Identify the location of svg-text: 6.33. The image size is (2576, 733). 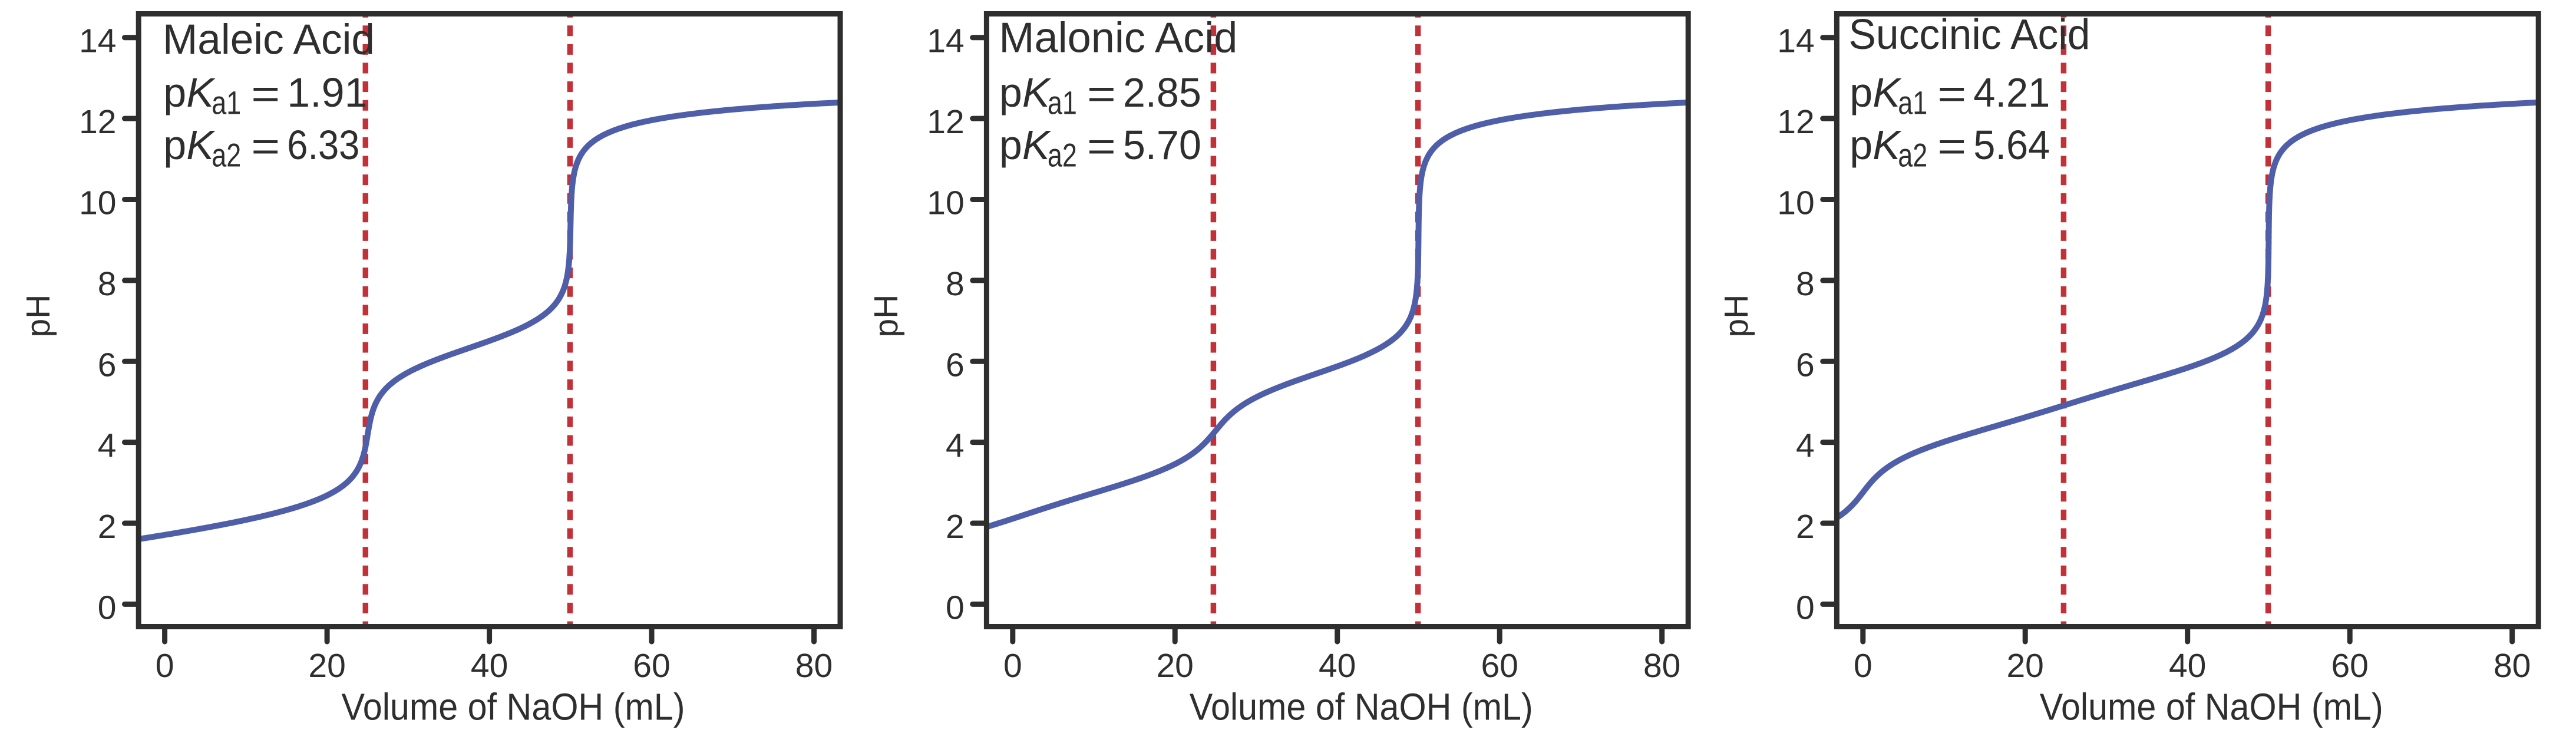
(323, 145).